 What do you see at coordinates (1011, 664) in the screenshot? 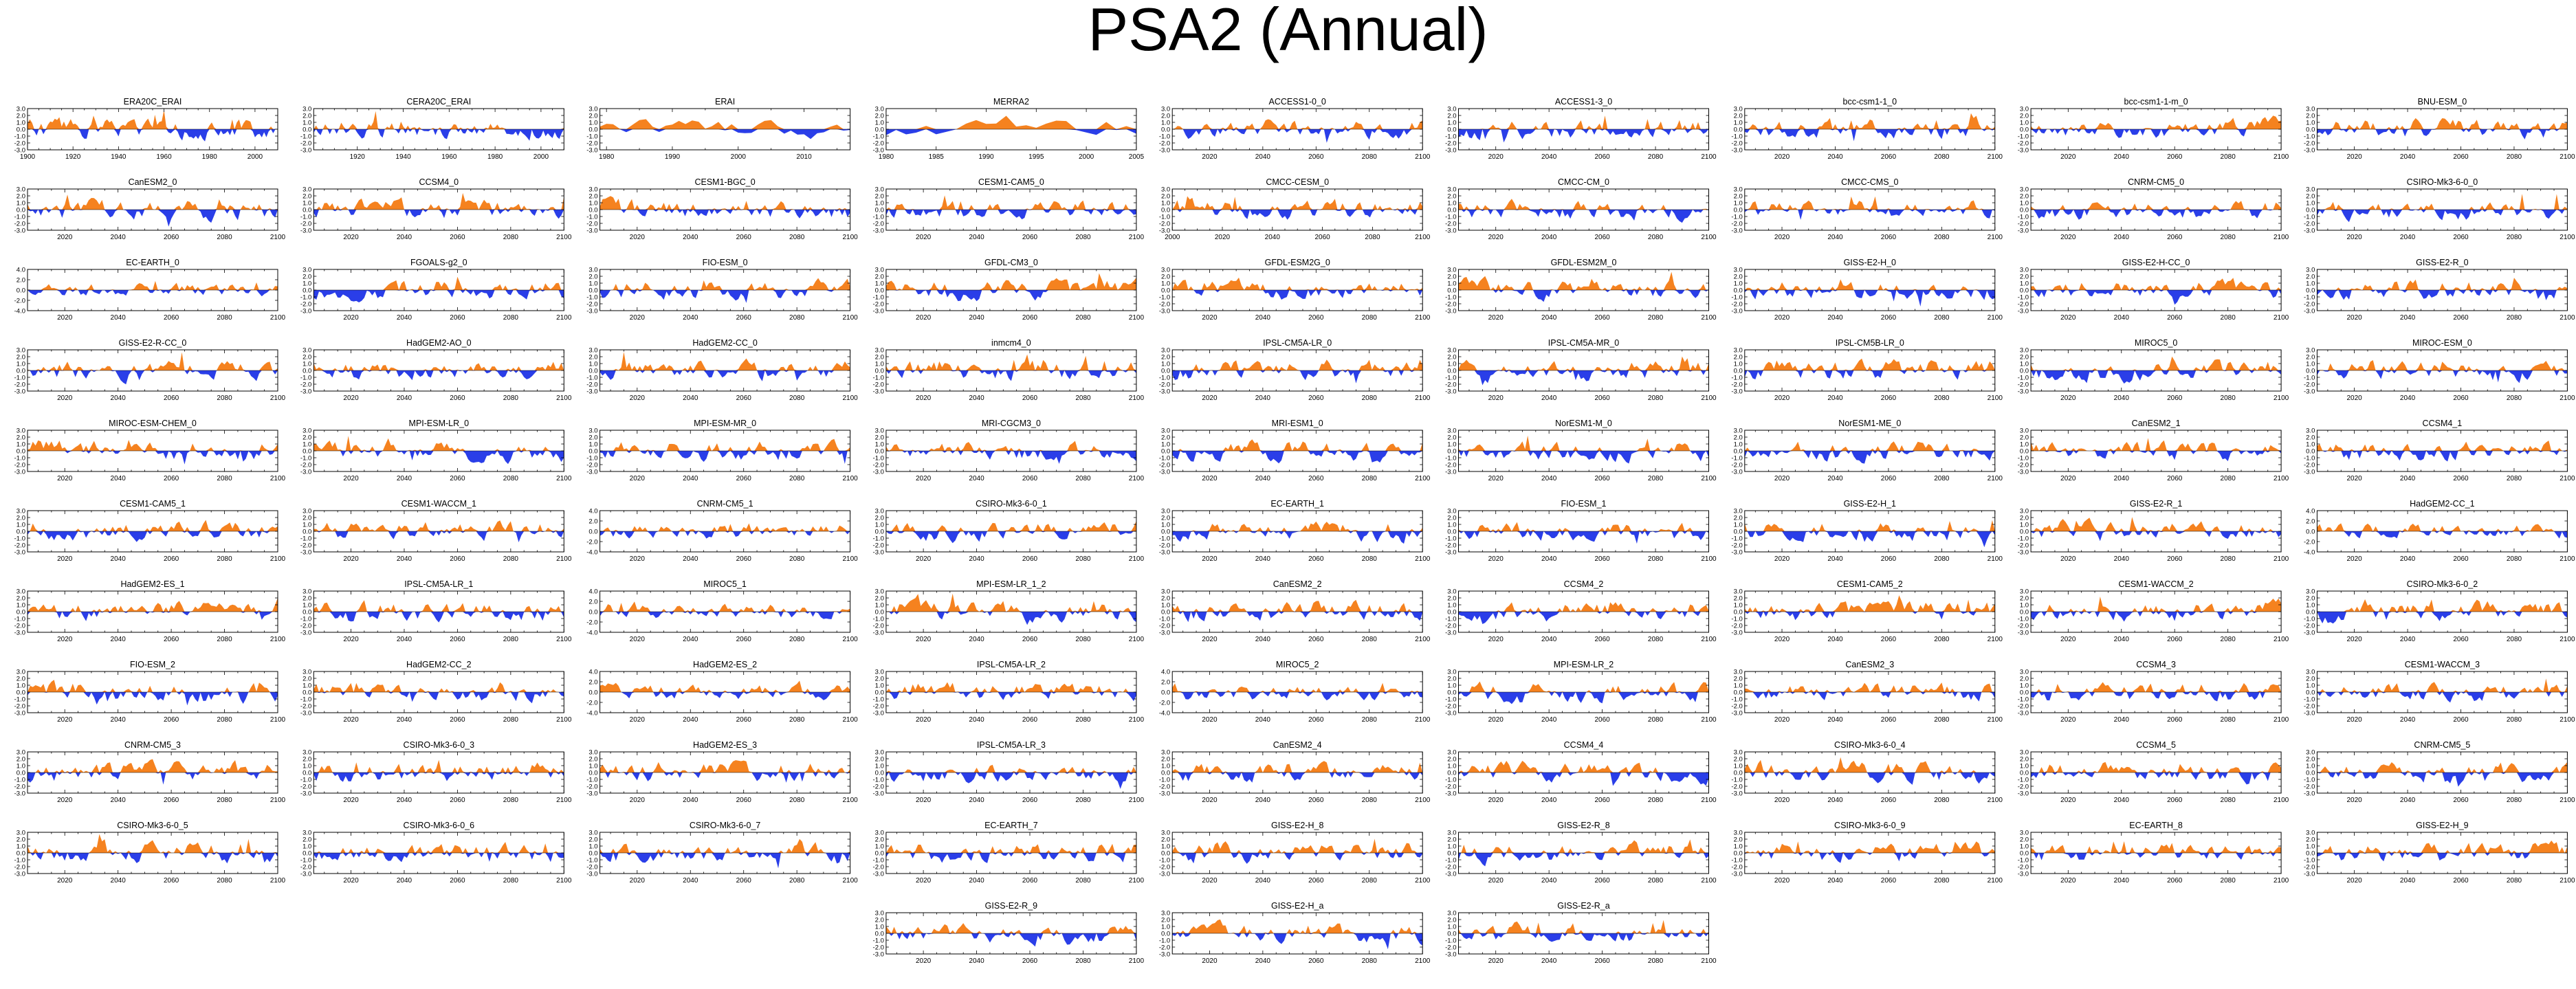
I see `panel-title: IPSL-CM5A-LR_2` at bounding box center [1011, 664].